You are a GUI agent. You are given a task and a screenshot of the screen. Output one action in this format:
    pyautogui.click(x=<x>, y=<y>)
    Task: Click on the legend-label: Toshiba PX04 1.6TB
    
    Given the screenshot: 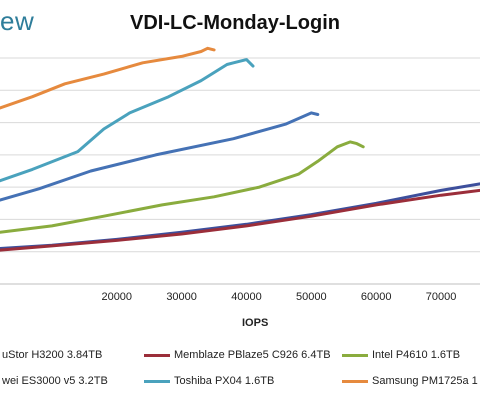 What is the action you would take?
    pyautogui.click(x=224, y=381)
    